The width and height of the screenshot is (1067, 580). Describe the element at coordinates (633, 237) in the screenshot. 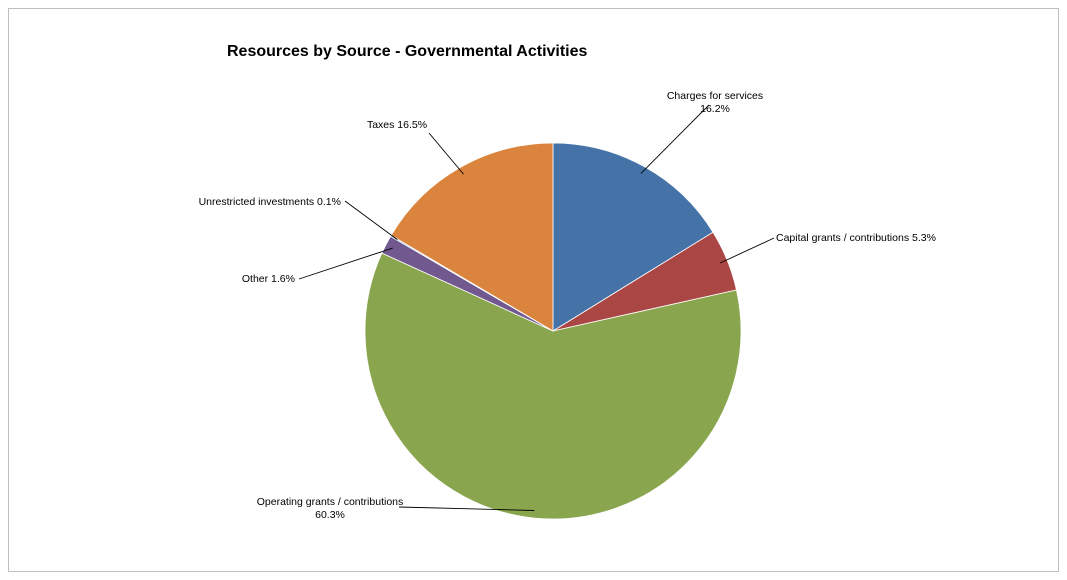

I see `pie-slice-charges-for-services` at that location.